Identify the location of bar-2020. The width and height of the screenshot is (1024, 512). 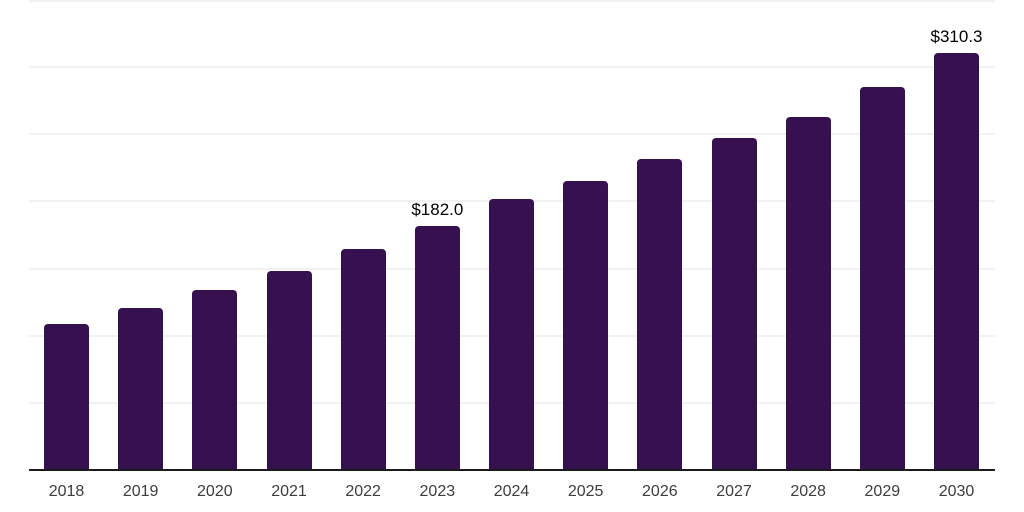
(215, 380).